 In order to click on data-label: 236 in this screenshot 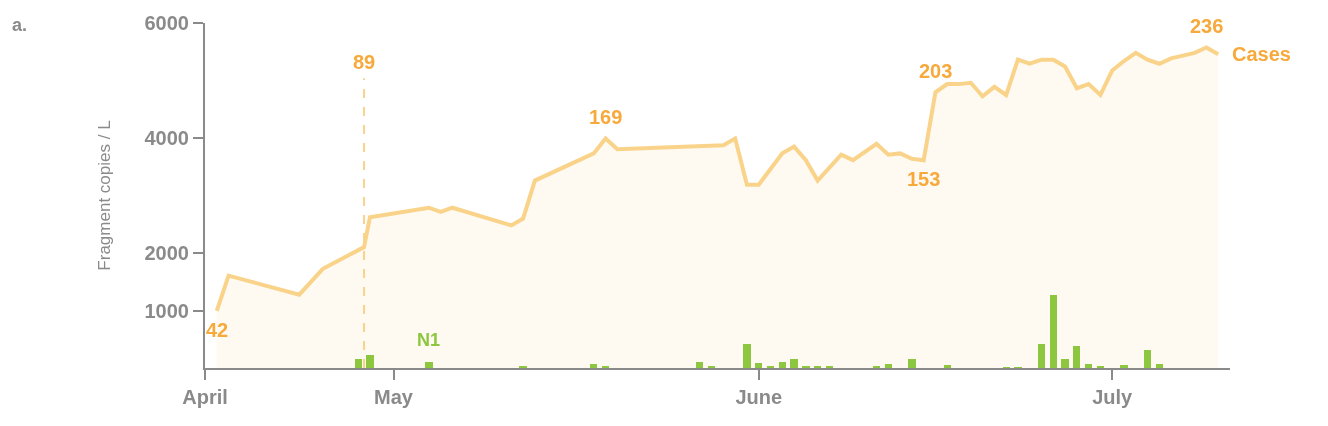, I will do `click(1207, 26)`.